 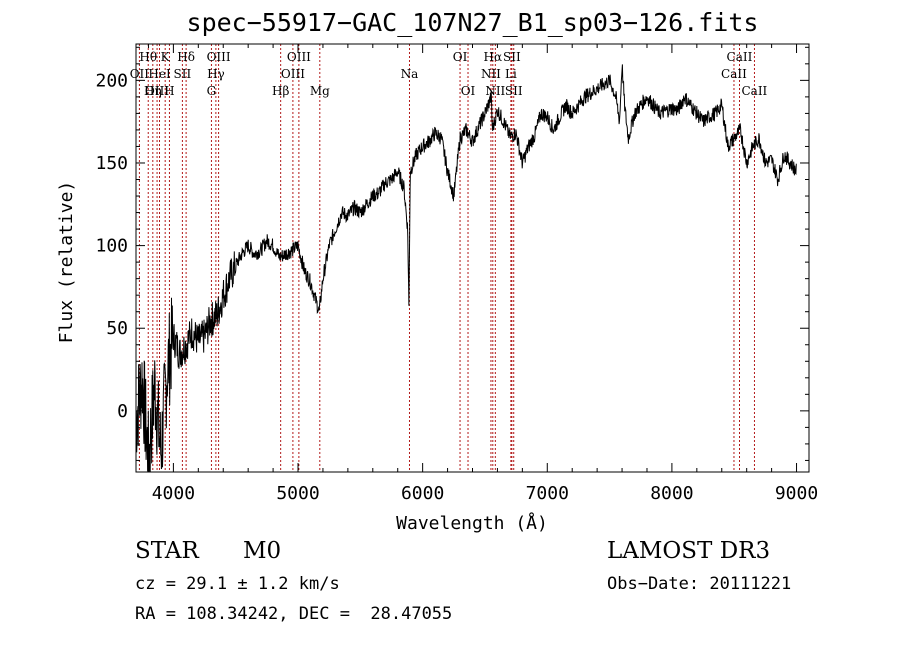 I want to click on line-label: Hγ, so click(x=216, y=74).